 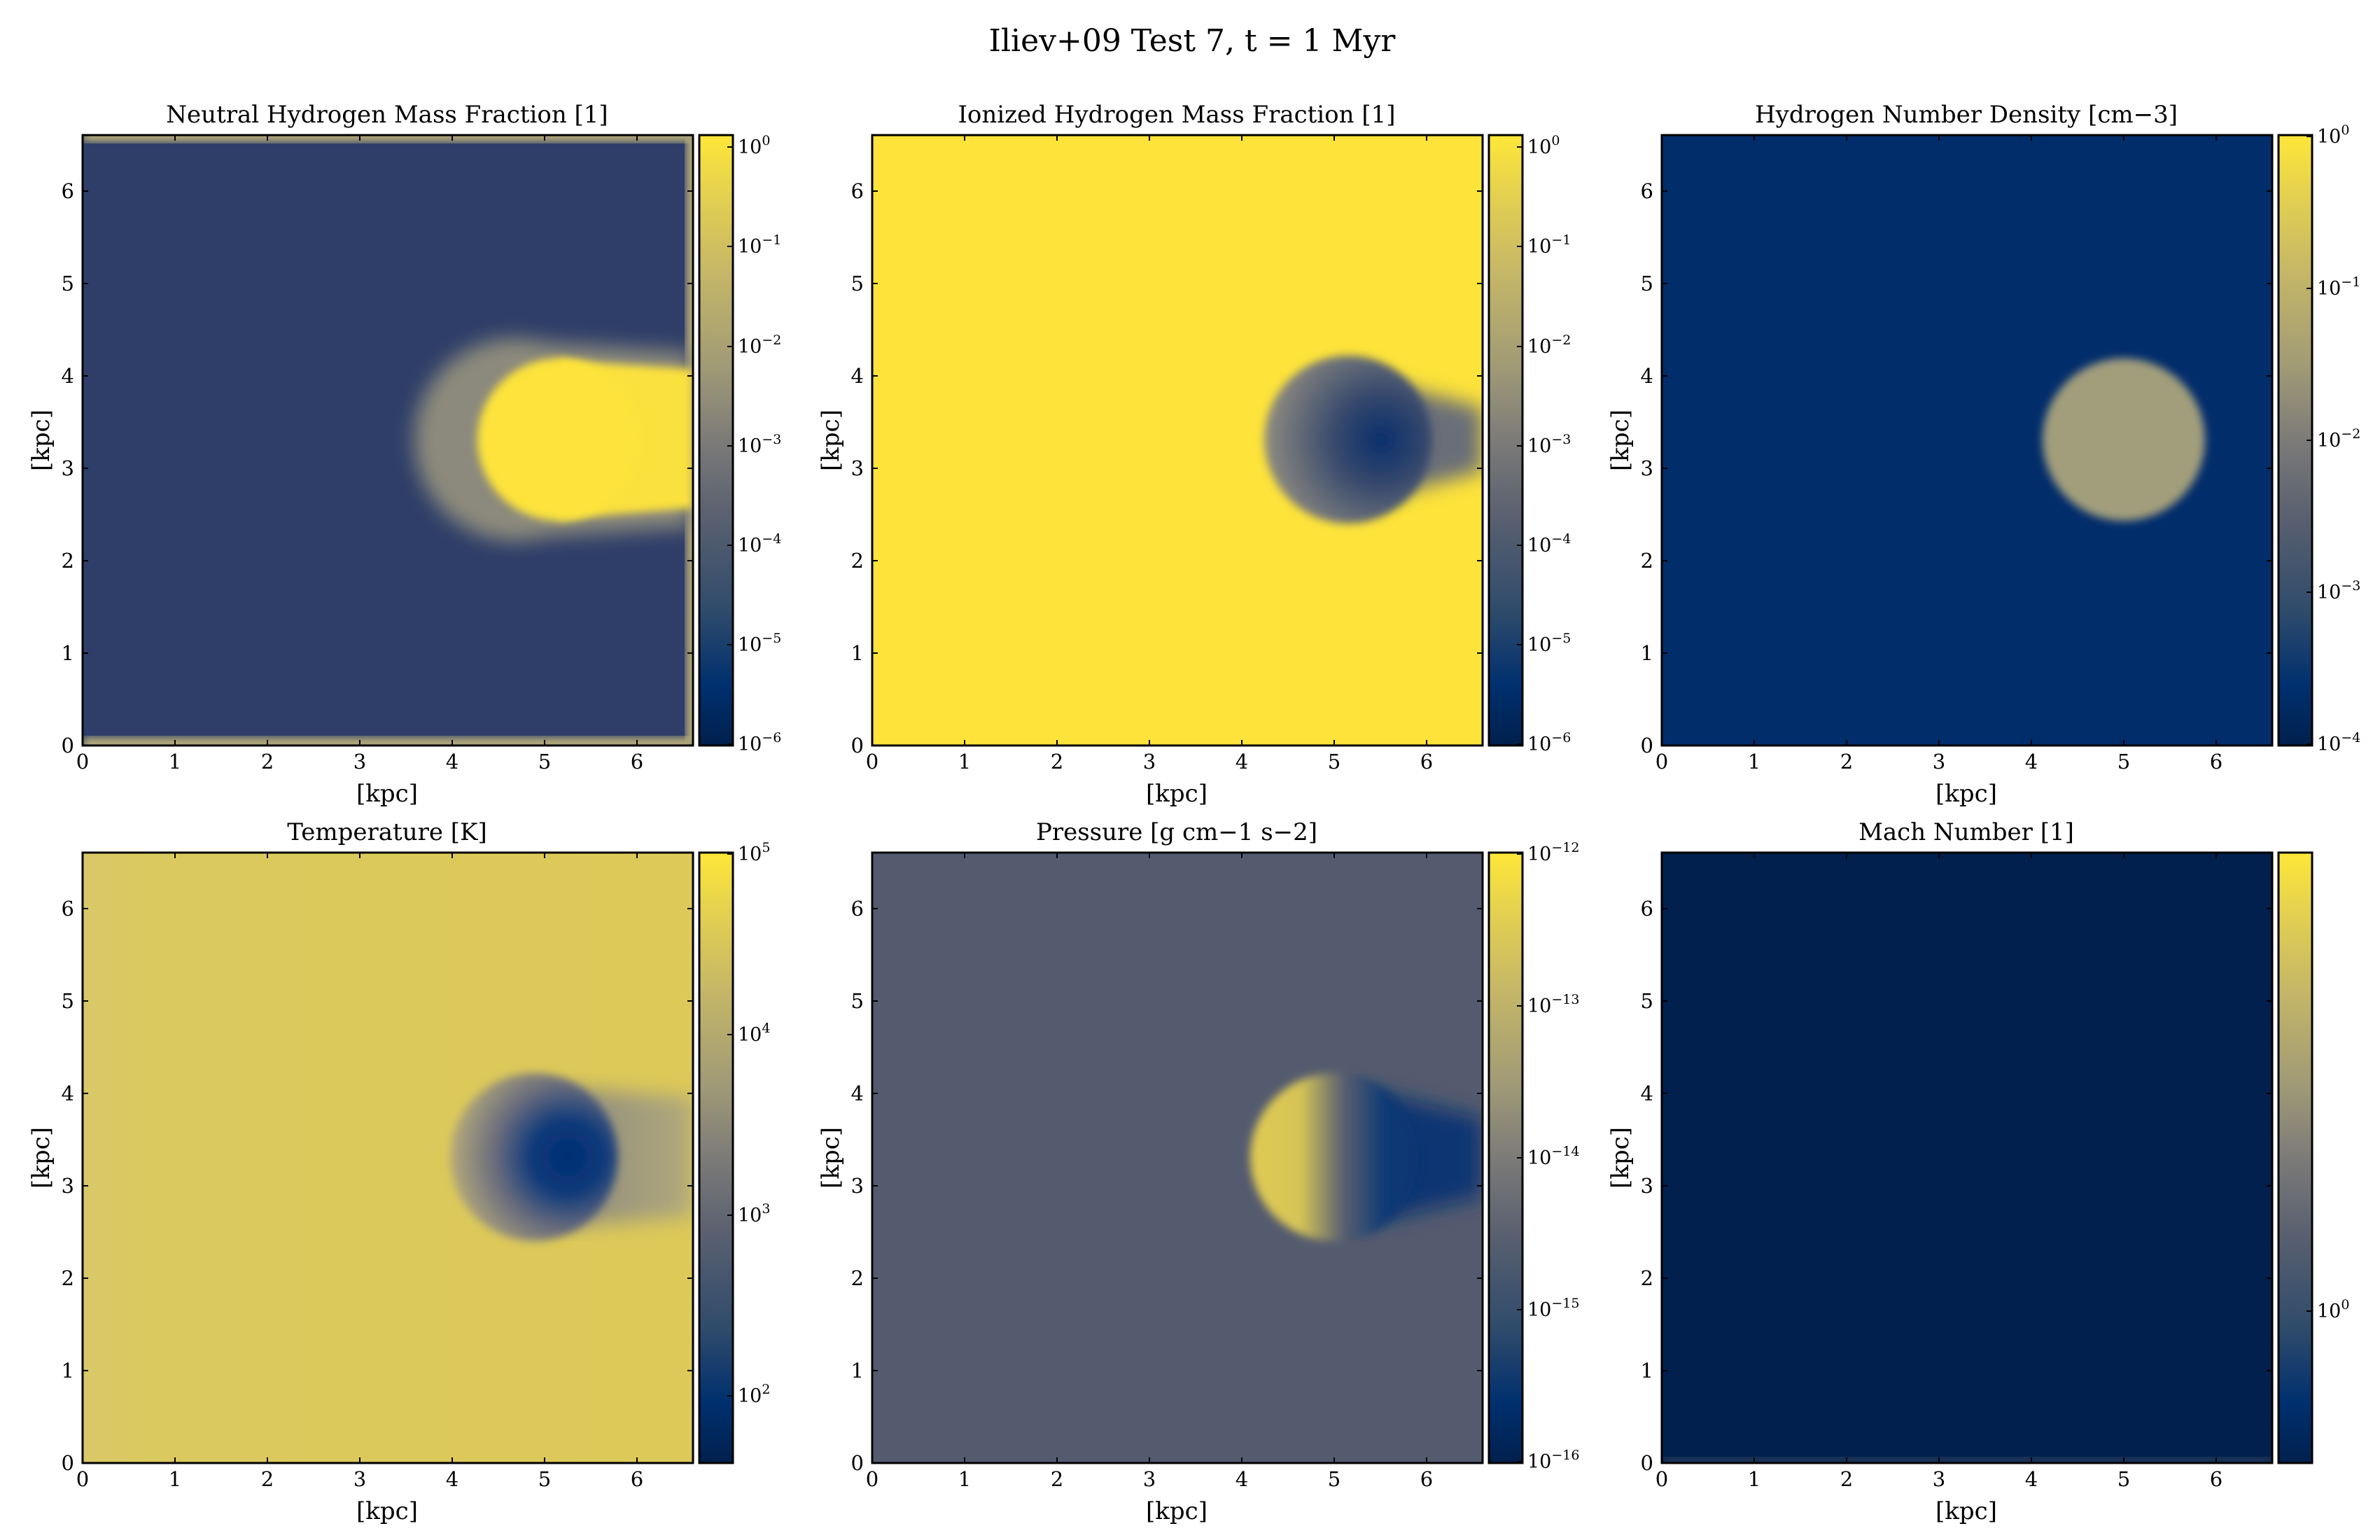 What do you see at coordinates (1553, 1460) in the screenshot?
I see `colorbar-tick-label: 10⁻¹⁶` at bounding box center [1553, 1460].